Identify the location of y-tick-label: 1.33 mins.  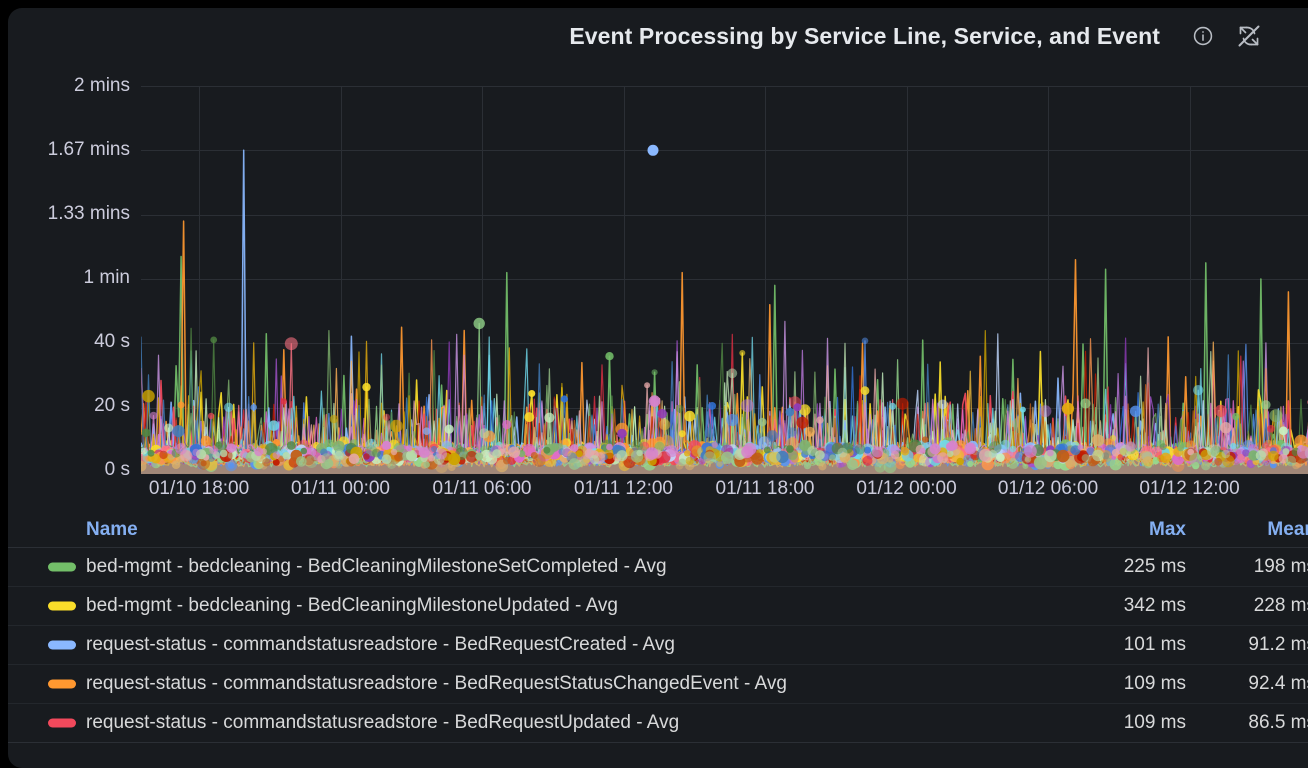
(88, 213).